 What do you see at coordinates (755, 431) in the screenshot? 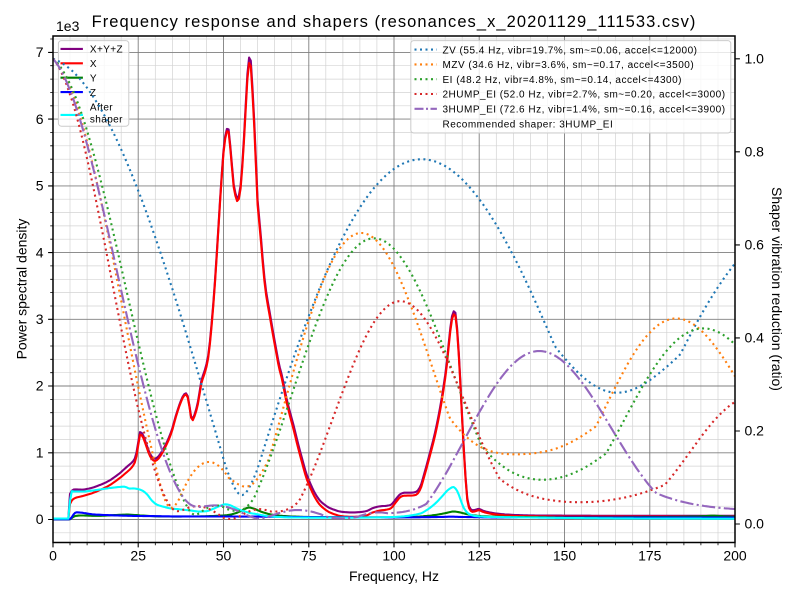
I see `svg-text: 0.2` at bounding box center [755, 431].